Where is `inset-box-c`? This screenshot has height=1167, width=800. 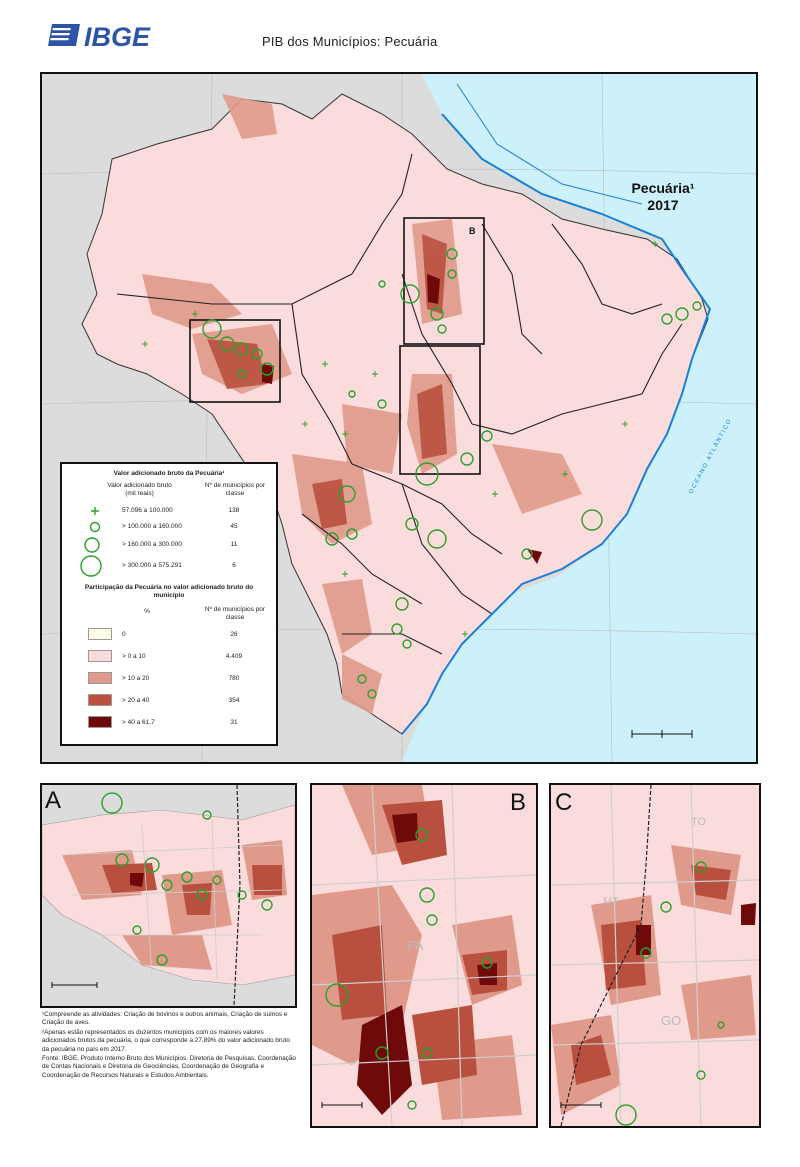 inset-box-c is located at coordinates (440, 410).